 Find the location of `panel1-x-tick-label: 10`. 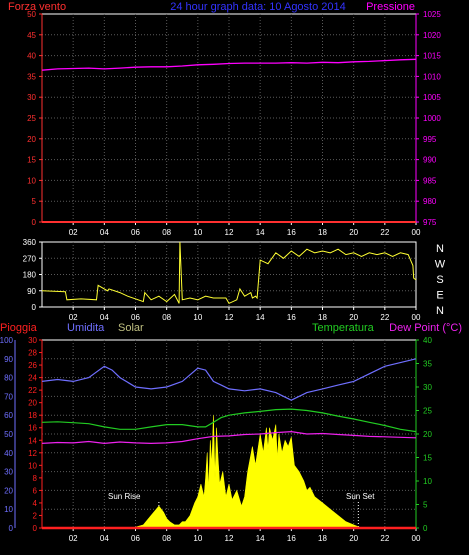

panel1-x-tick-label: 10 is located at coordinates (197, 232).